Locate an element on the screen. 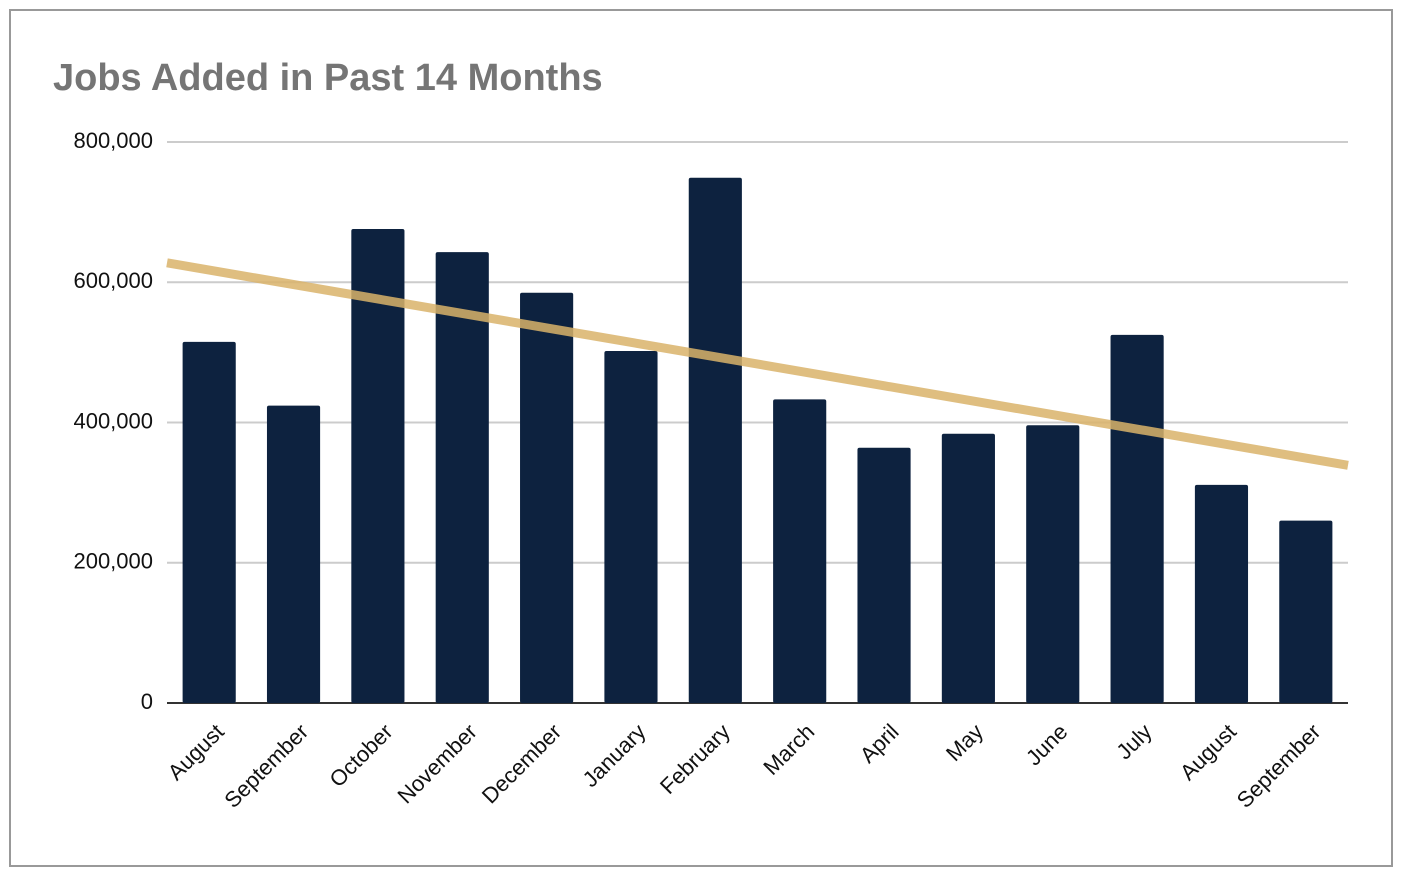 The height and width of the screenshot is (874, 1406). y-tick-label: 800,000 is located at coordinates (113, 140).